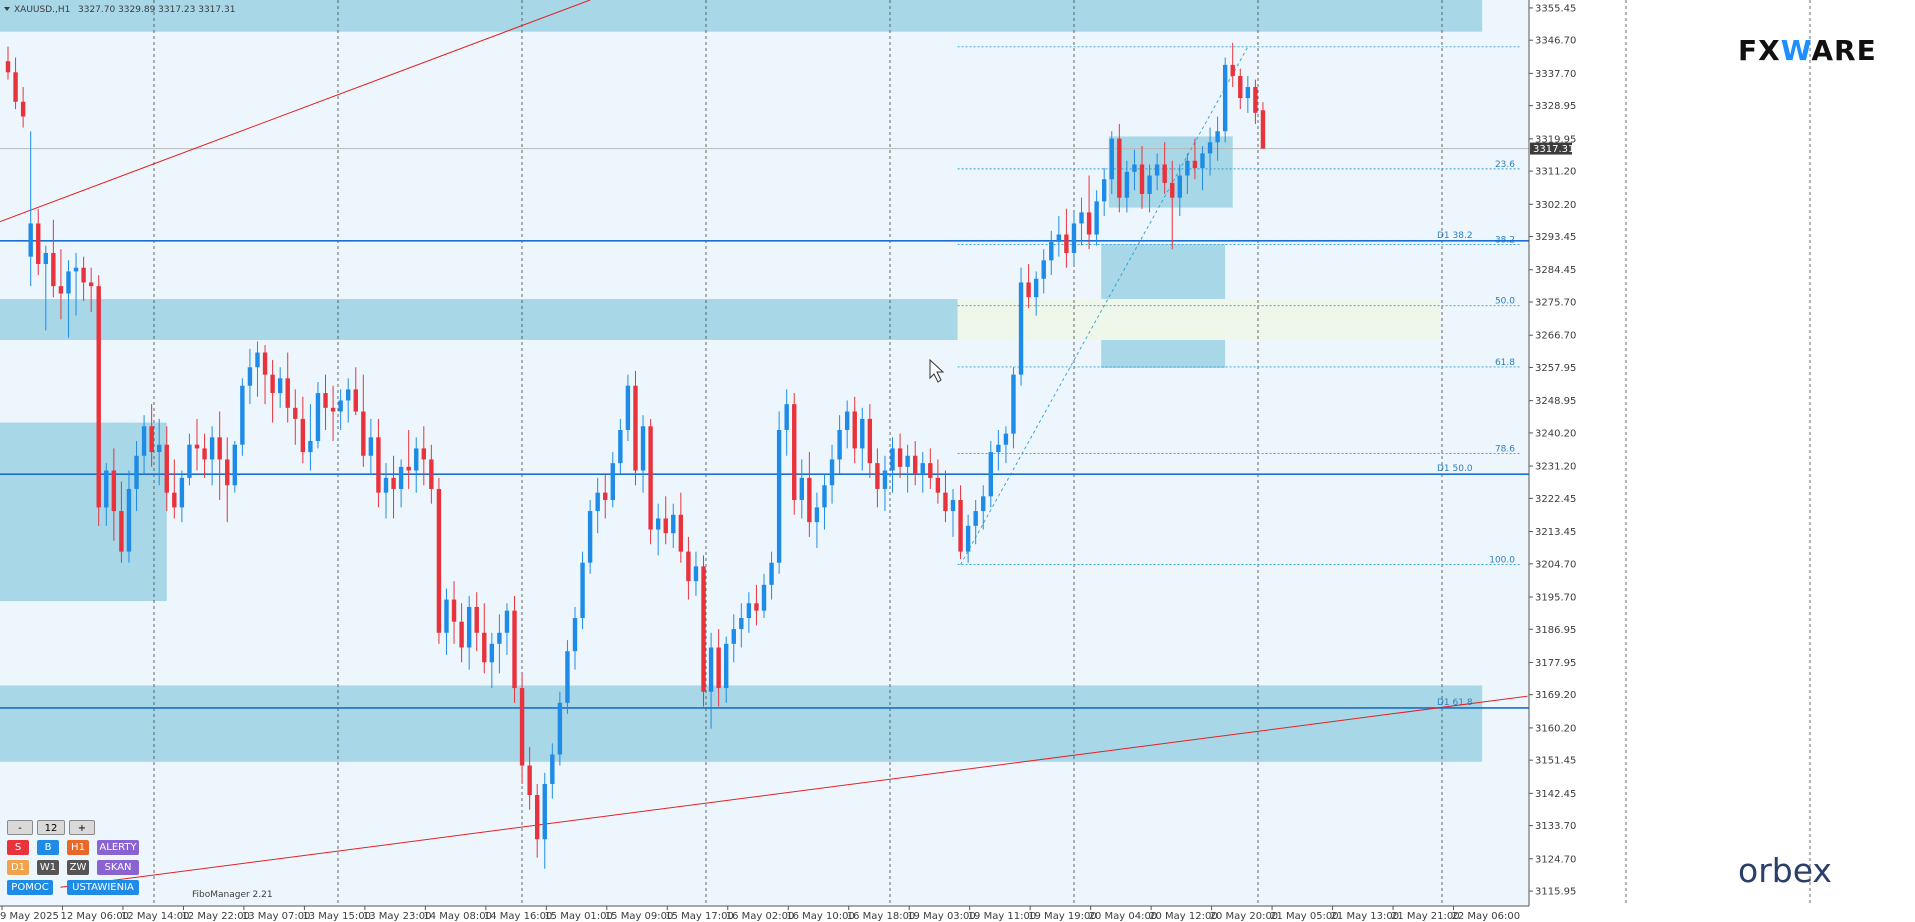 This screenshot has height=922, width=1915. What do you see at coordinates (42, 10) in the screenshot?
I see `symbol-label: XAUUSD.,H1` at bounding box center [42, 10].